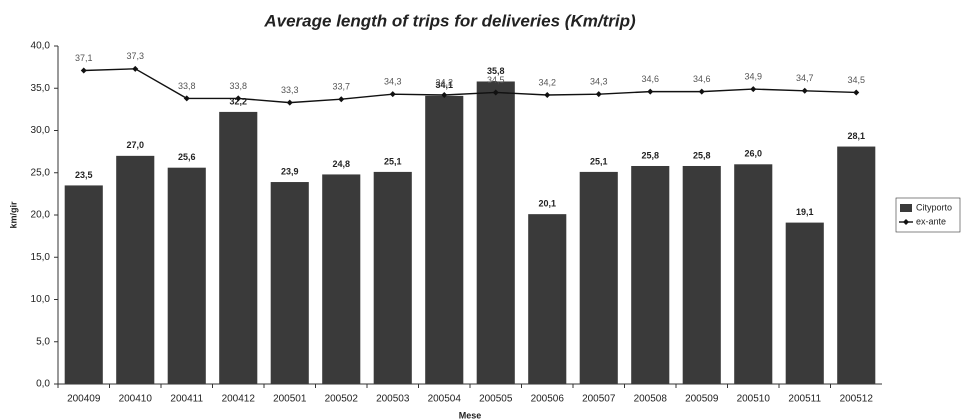  Describe the element at coordinates (496, 399) in the screenshot. I see `x-tick-label: 200505` at that location.